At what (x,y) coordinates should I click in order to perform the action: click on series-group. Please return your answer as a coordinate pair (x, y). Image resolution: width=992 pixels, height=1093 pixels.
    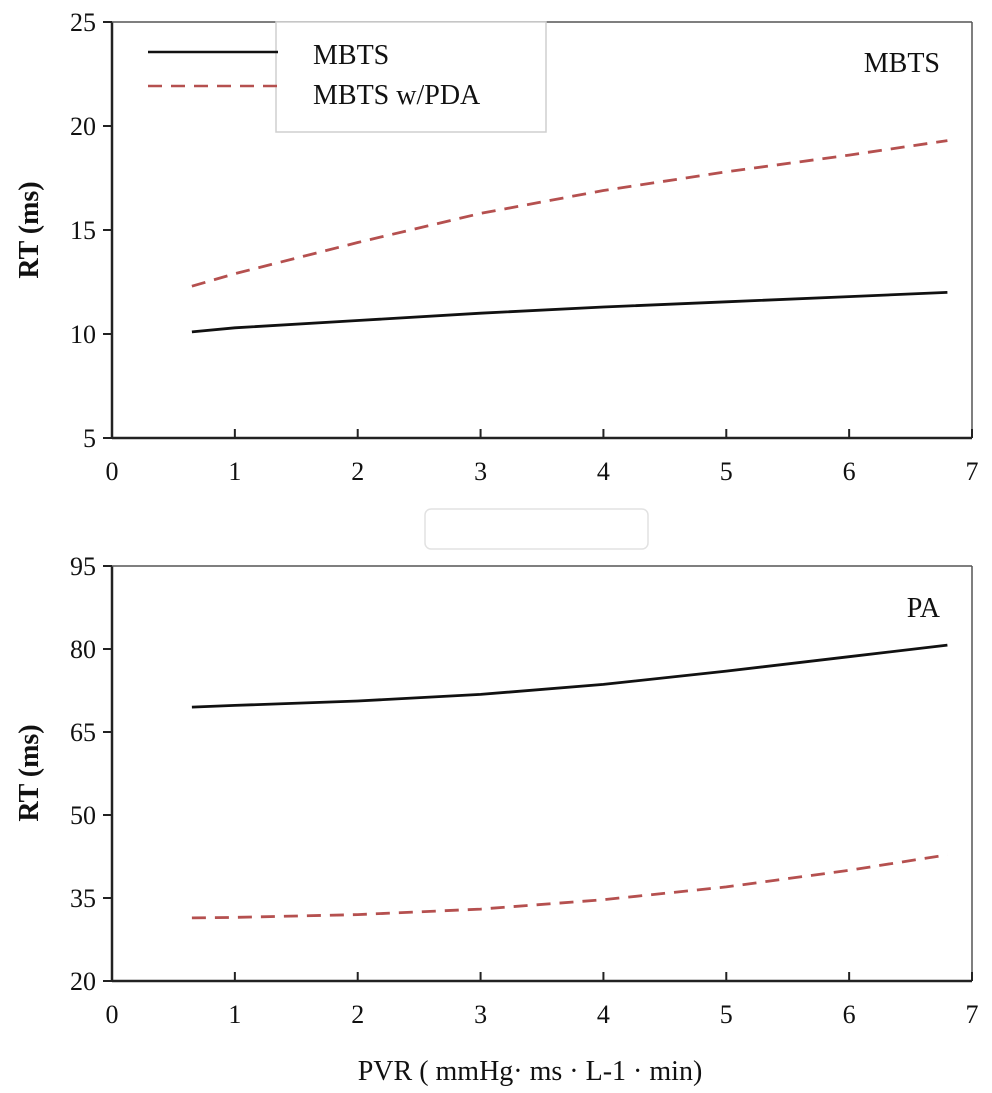
    Looking at the image, I should click on (569, 236).